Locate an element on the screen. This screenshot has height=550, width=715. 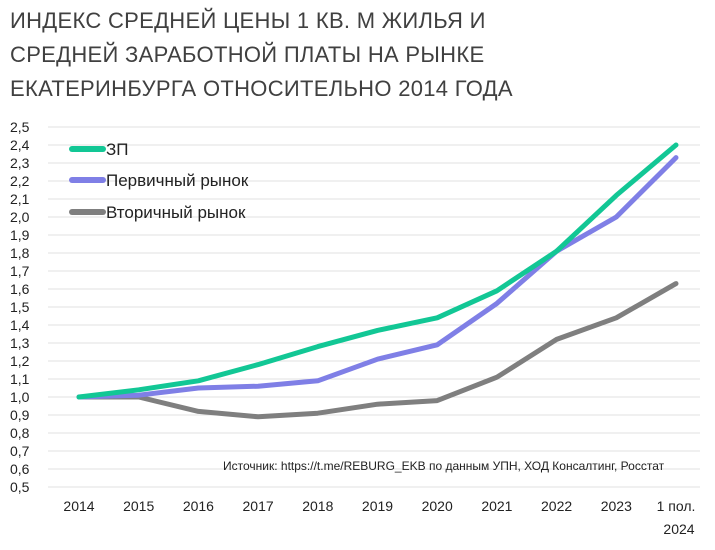
x-tick-label: 2018 is located at coordinates (317, 506).